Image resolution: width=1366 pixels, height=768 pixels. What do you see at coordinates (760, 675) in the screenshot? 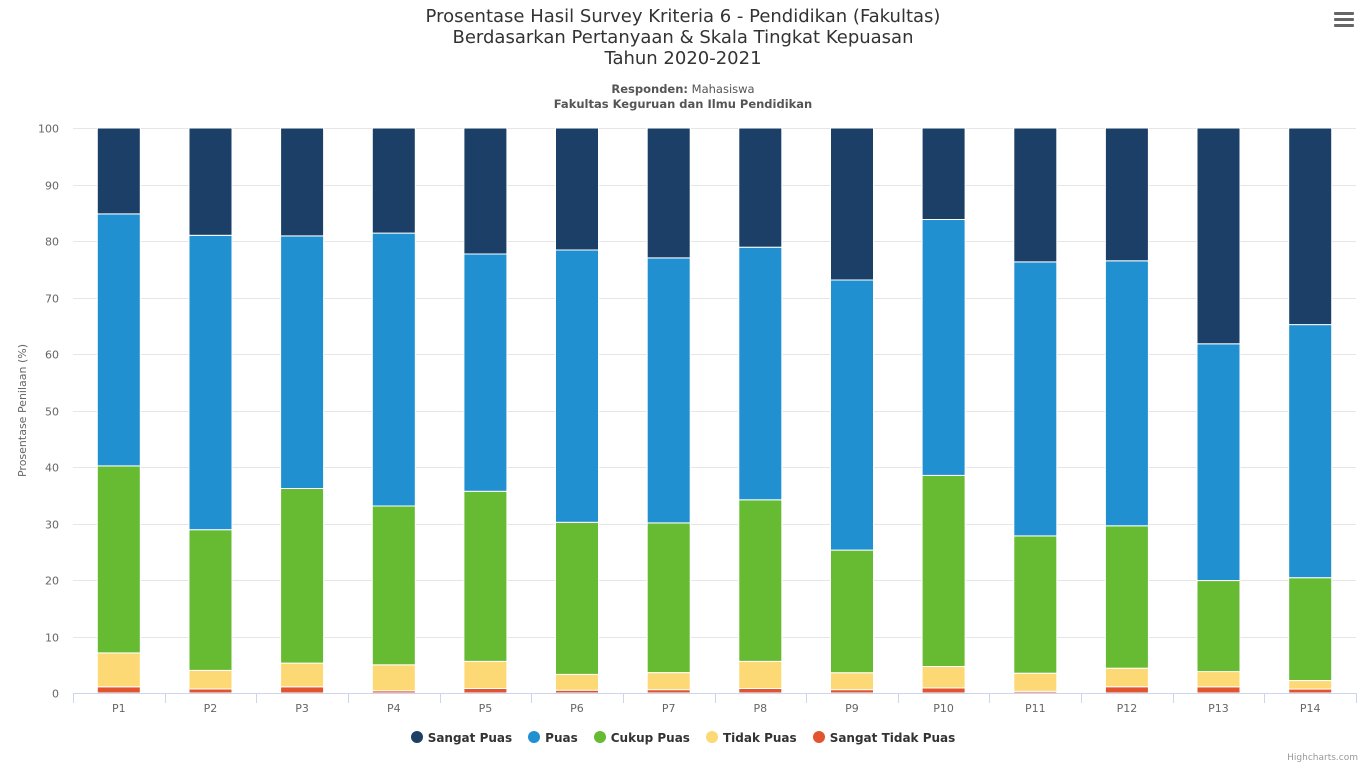
I see `bar-tidak-puas-p8` at bounding box center [760, 675].